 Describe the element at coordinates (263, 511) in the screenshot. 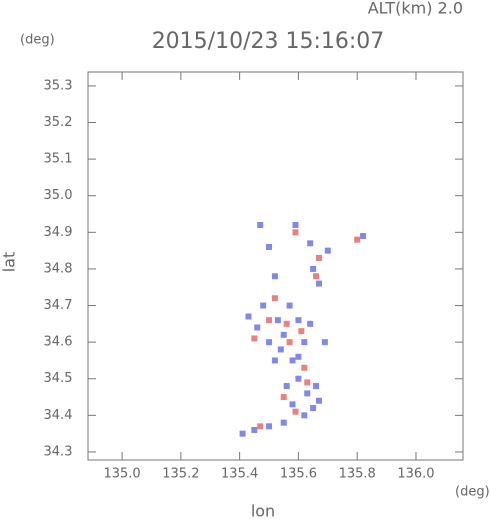

I see `x-axis-label: lon` at that location.